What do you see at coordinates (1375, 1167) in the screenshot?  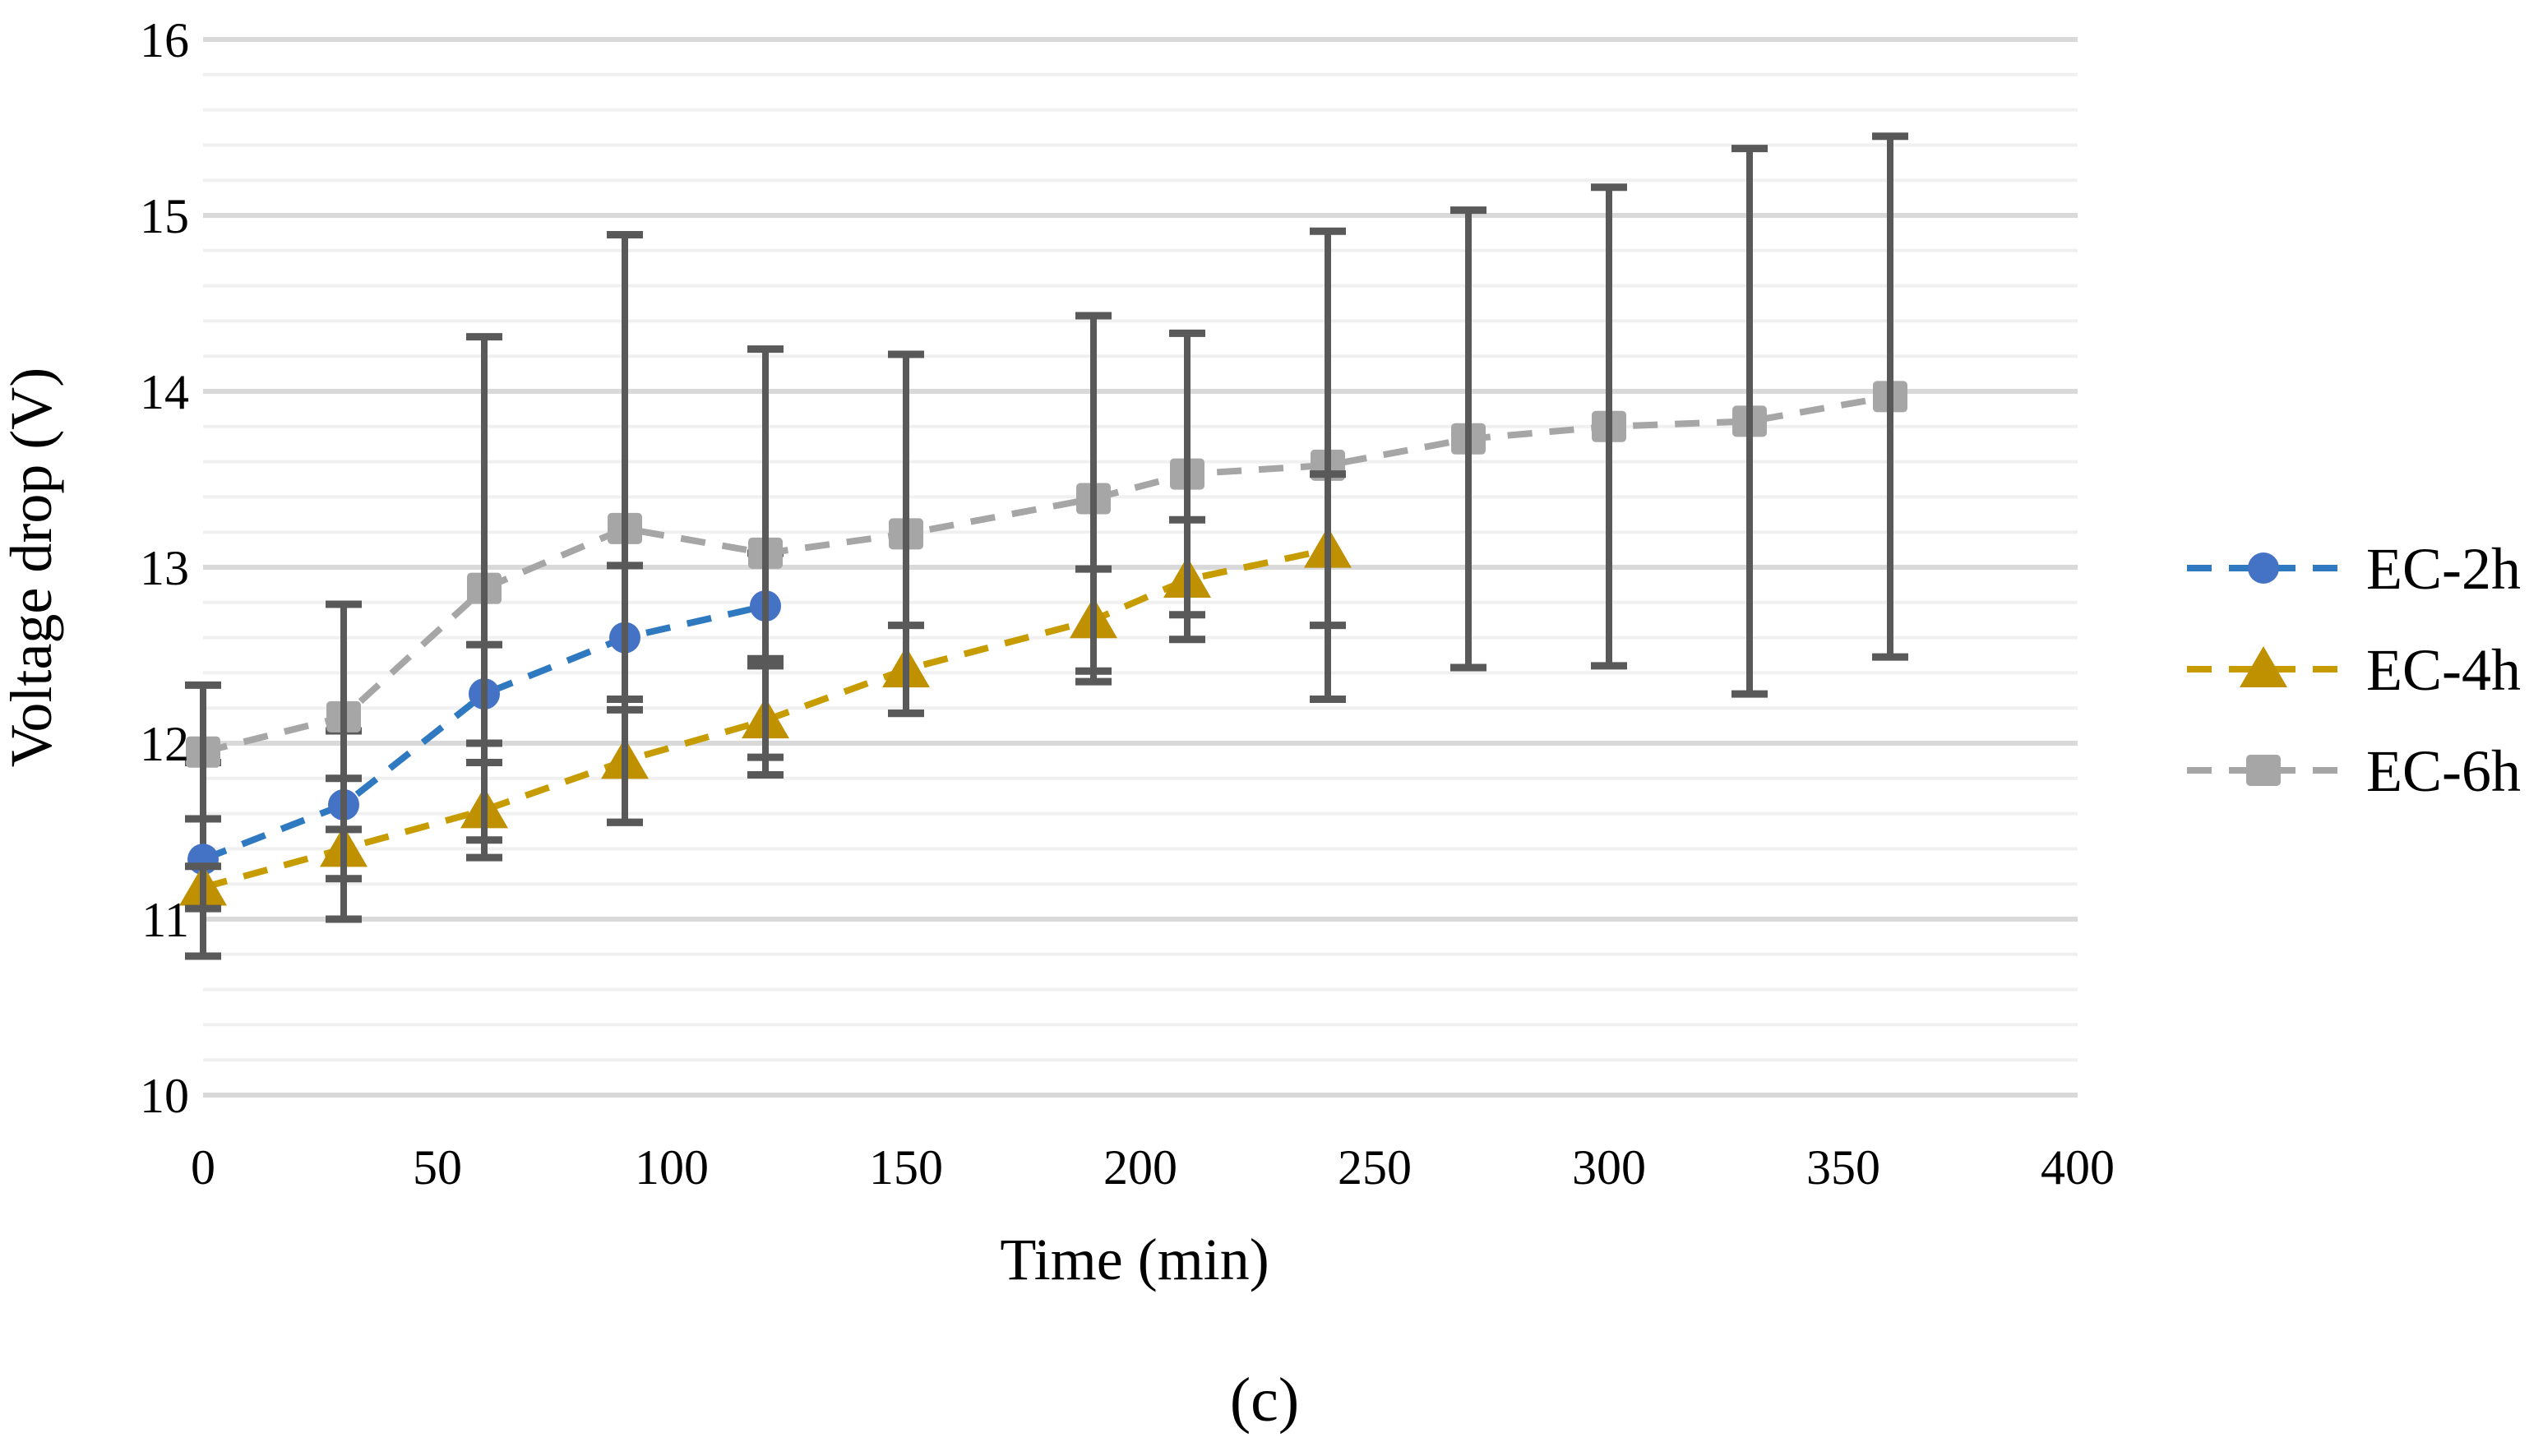 I see `x-tick-label: 250` at bounding box center [1375, 1167].